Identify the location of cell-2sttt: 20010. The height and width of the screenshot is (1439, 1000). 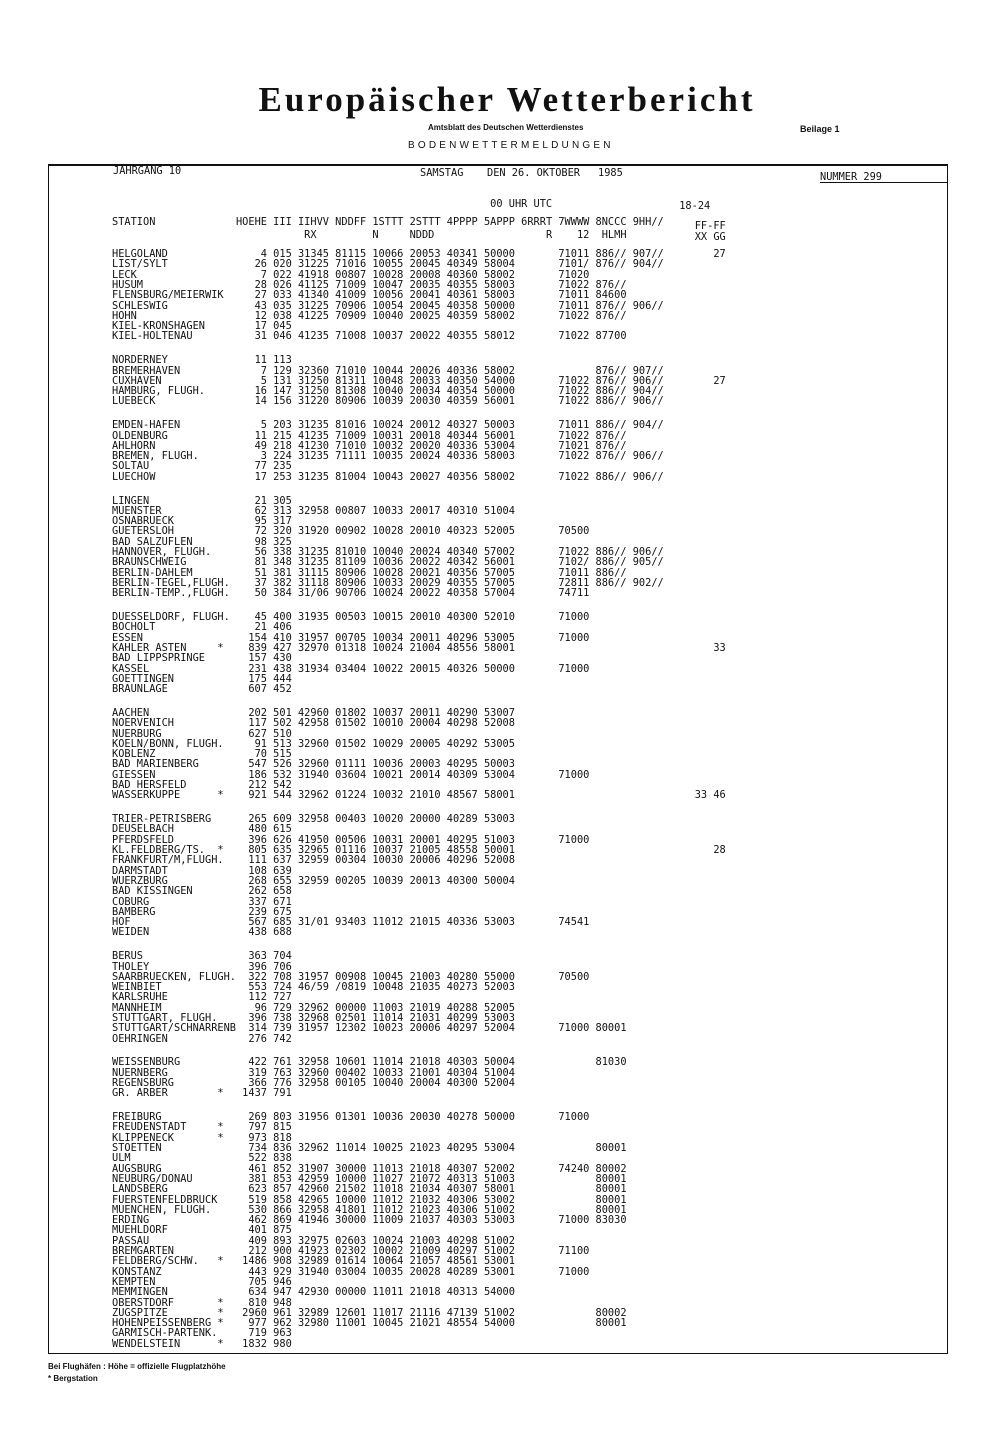
(425, 617).